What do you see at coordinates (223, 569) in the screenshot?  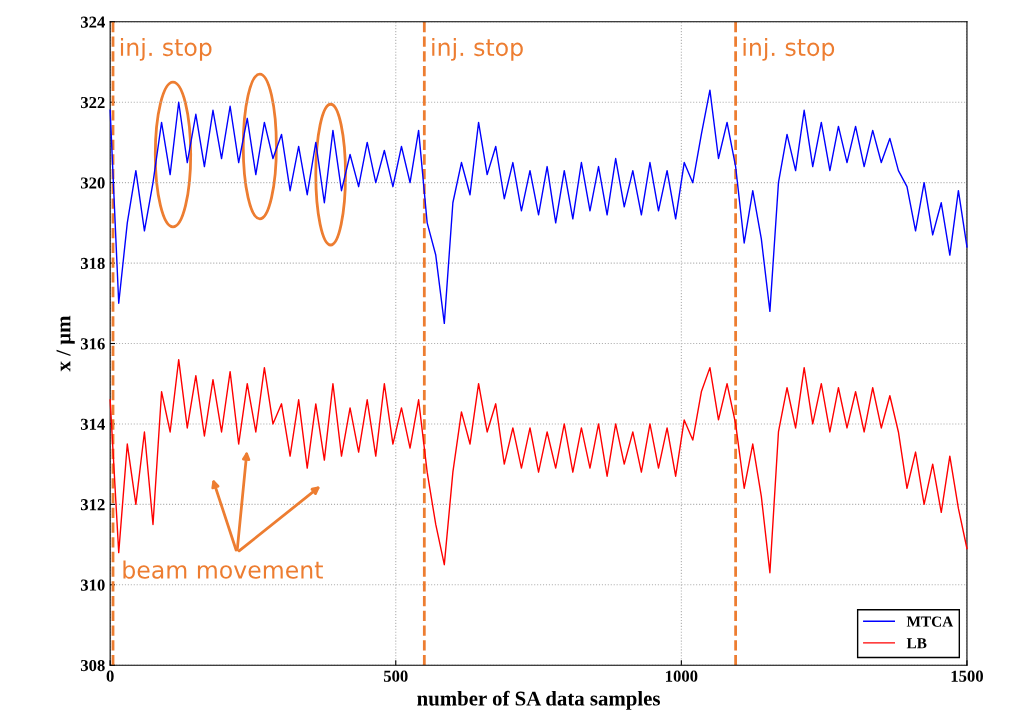 I see `annotation: beam movement` at bounding box center [223, 569].